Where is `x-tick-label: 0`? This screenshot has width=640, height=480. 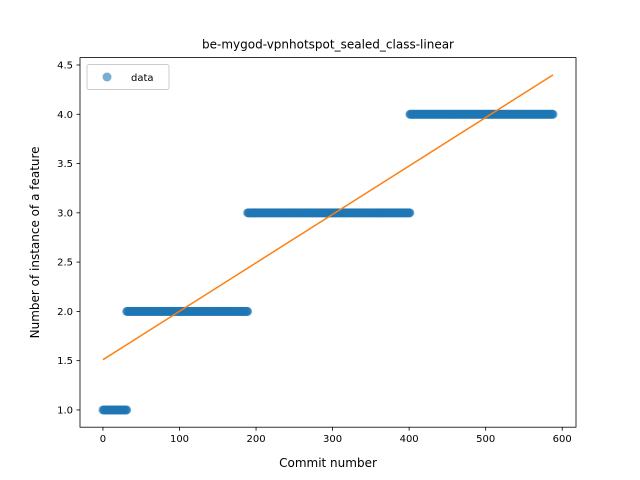
x-tick-label: 0 is located at coordinates (103, 439).